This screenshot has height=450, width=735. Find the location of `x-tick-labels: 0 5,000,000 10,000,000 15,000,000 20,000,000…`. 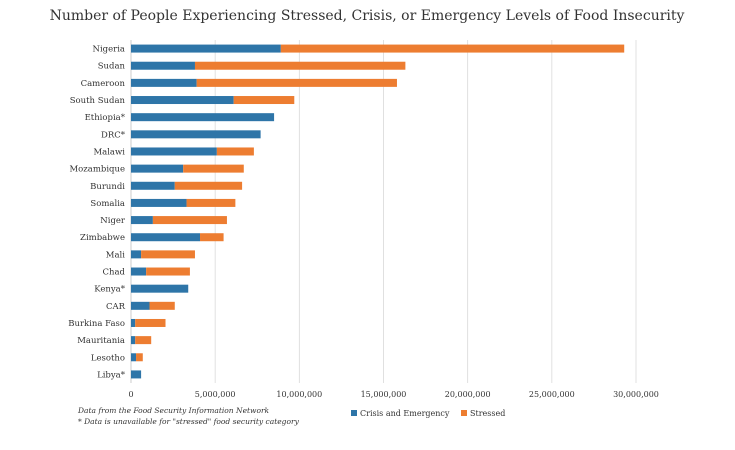

x-tick-labels: 0 5,000,000 10,000,000 15,000,000 20,000,000… is located at coordinates (393, 394).